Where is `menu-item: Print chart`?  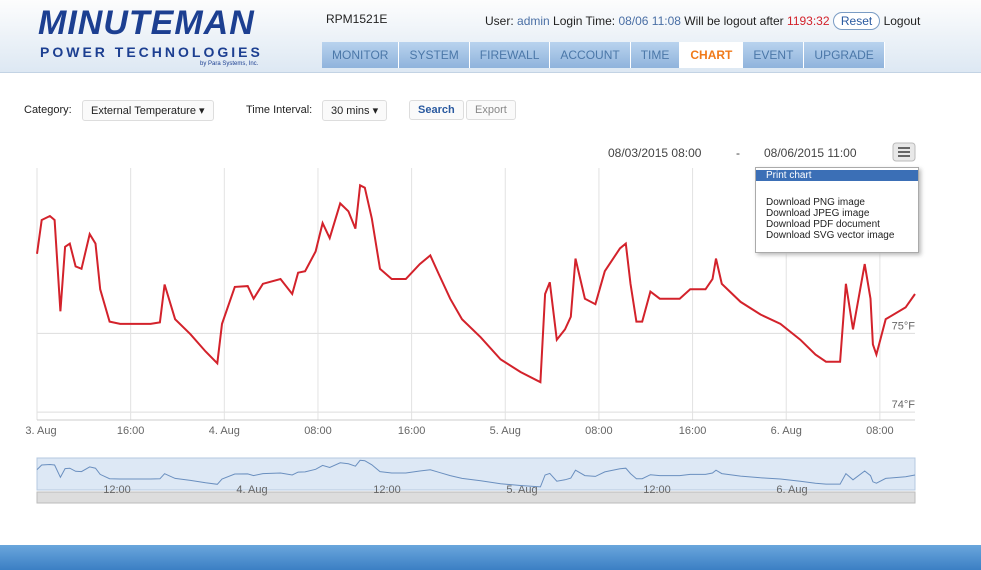 menu-item: Print chart is located at coordinates (837, 175).